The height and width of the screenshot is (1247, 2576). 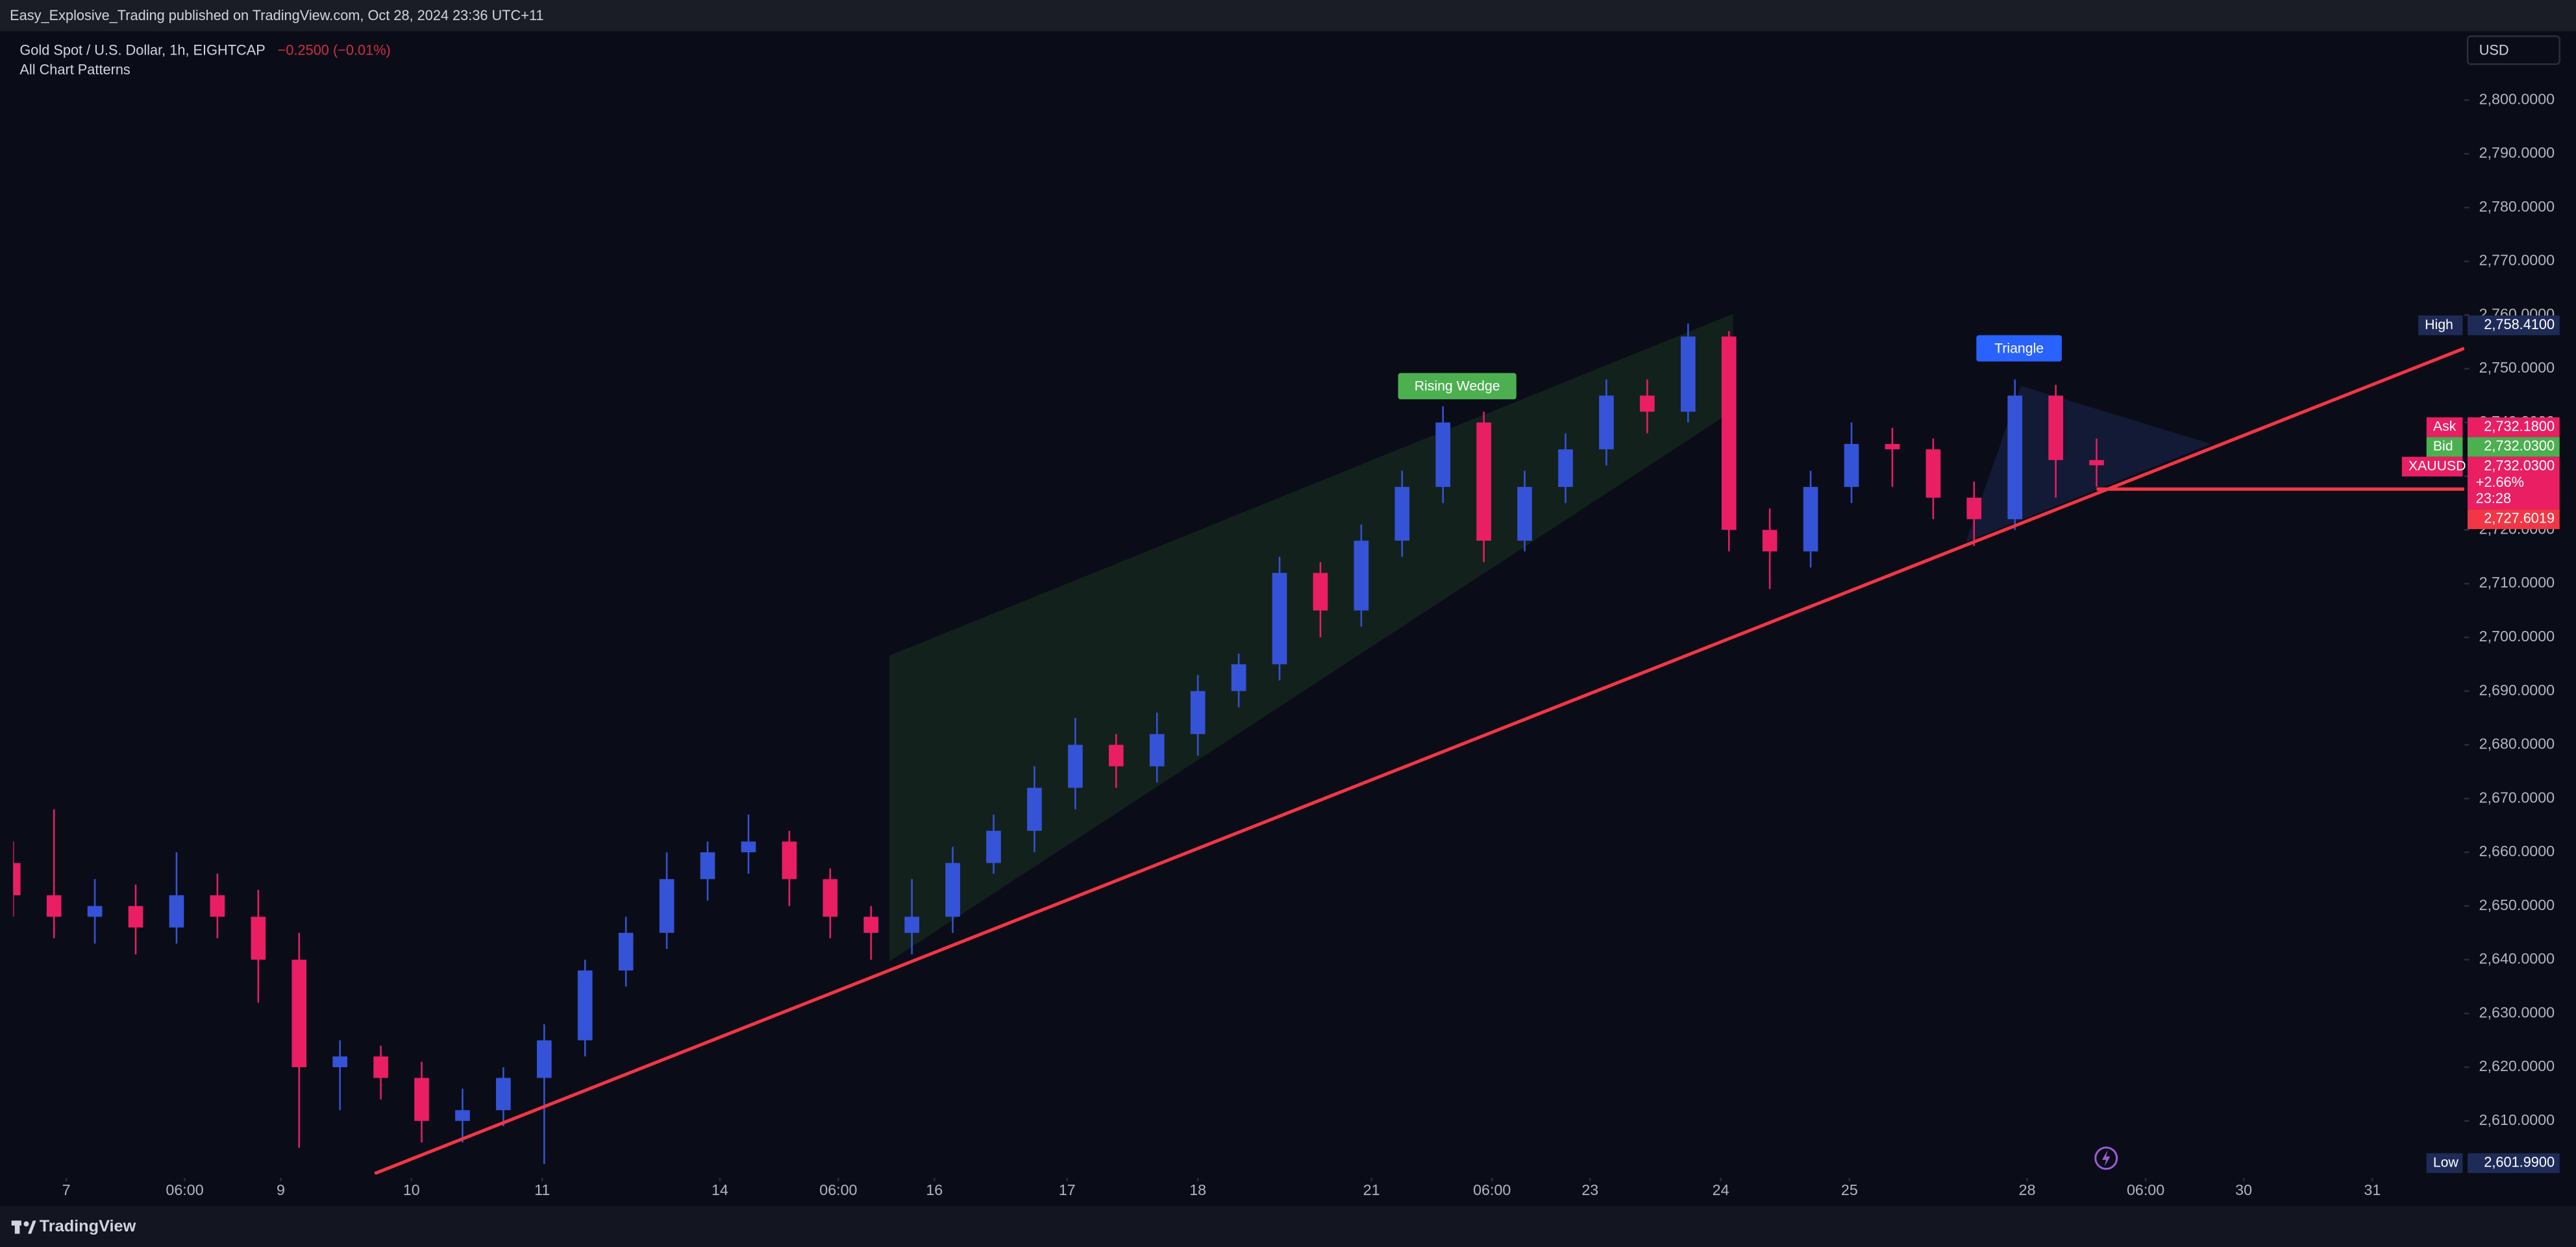 What do you see at coordinates (2517, 260) in the screenshot?
I see `y-tick-label: 2,770.0000` at bounding box center [2517, 260].